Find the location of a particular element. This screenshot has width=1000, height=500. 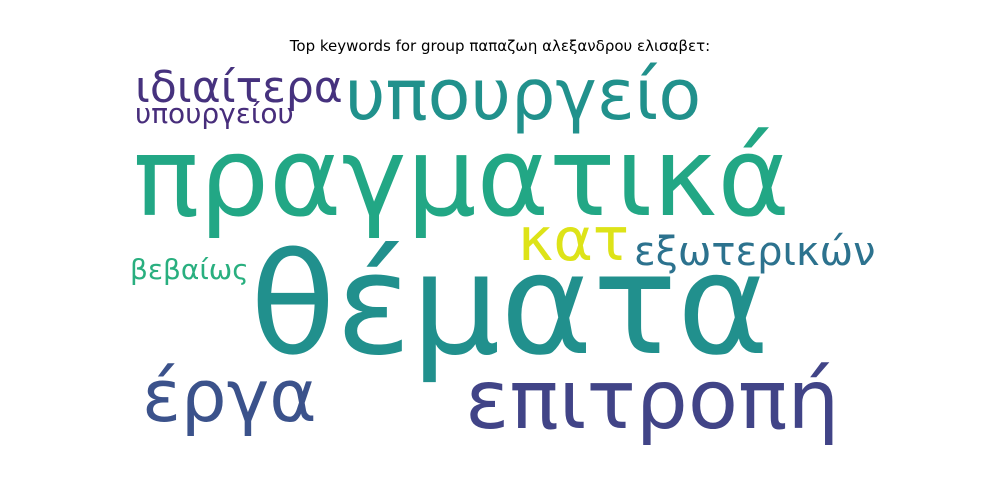

word-epitropi: επιτροπή is located at coordinates (652, 400).